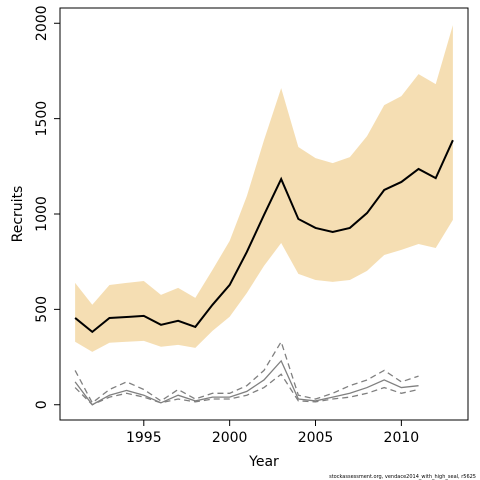  Describe the element at coordinates (144, 438) in the screenshot. I see `x-tick-label: 1995` at that location.